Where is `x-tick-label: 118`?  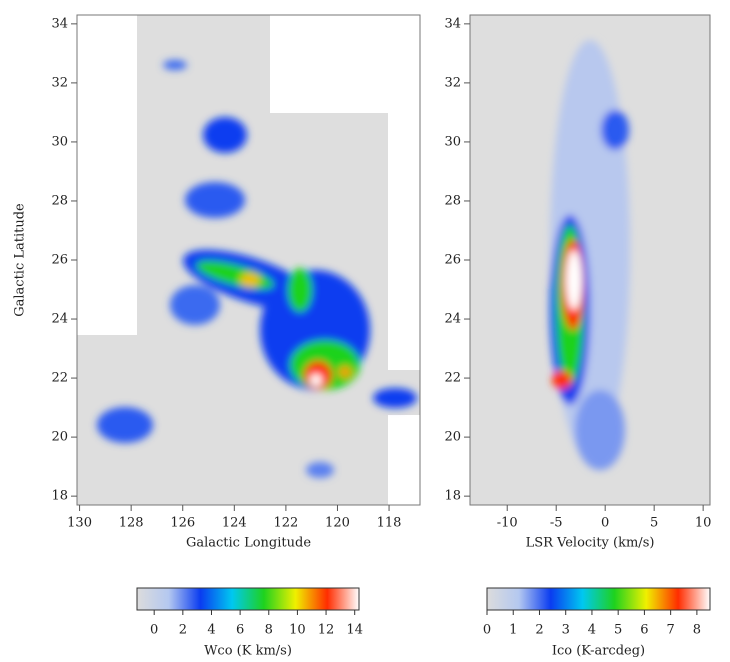 x-tick-label: 118 is located at coordinates (389, 523).